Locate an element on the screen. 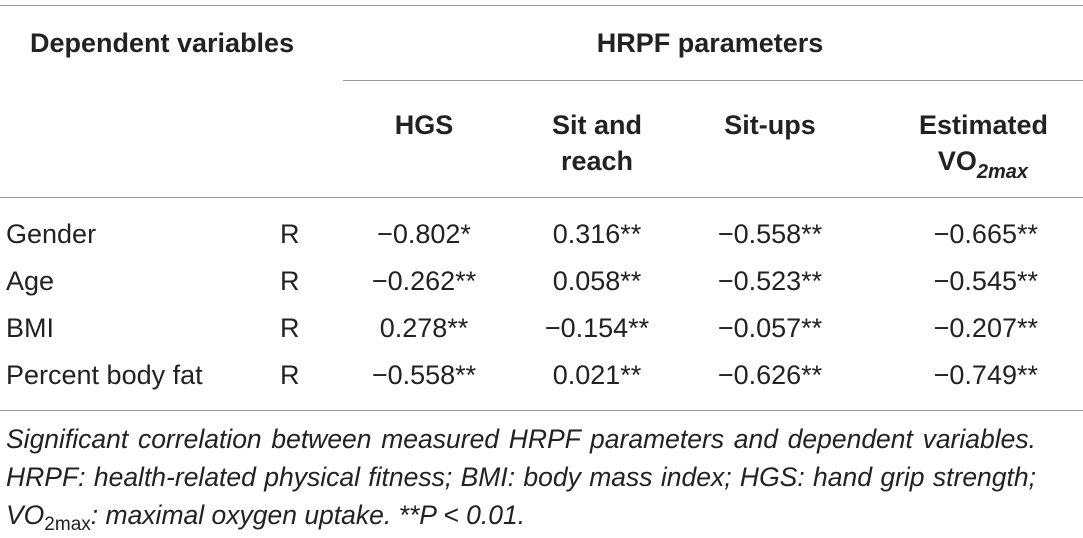  row-label: Age is located at coordinates (30, 281).